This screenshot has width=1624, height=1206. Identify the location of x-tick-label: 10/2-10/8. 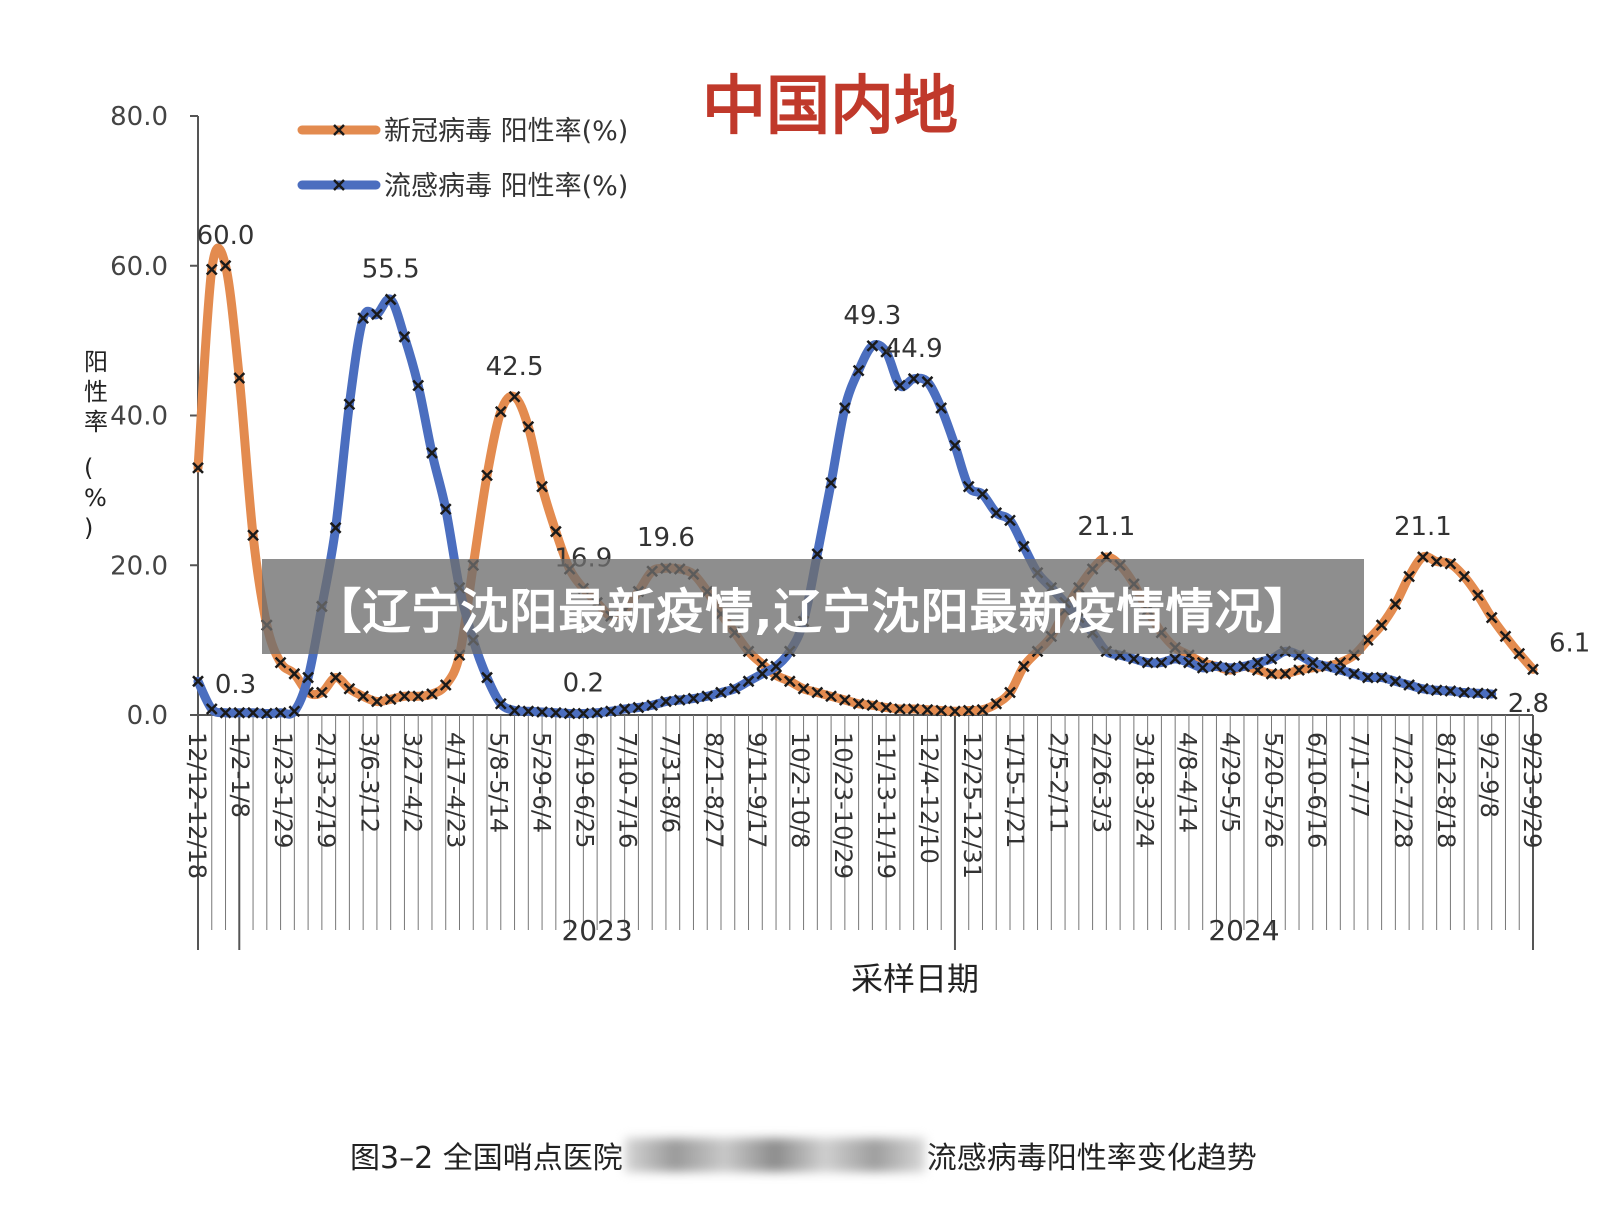
(800, 790).